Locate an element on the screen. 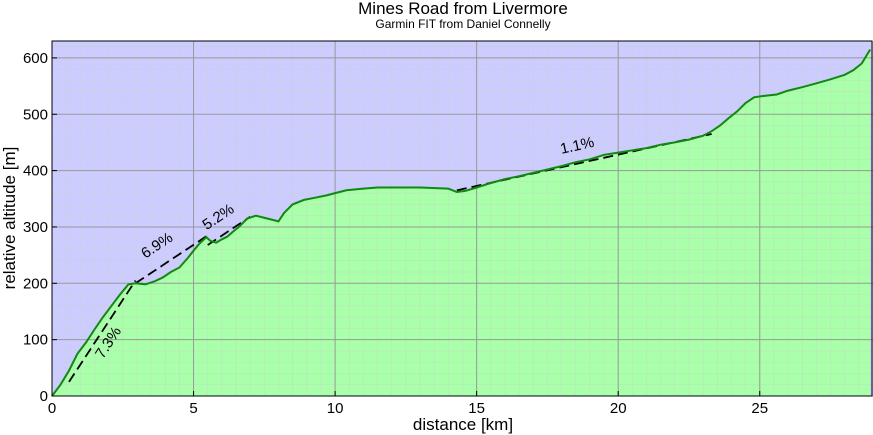 The width and height of the screenshot is (873, 435). y-axis-label: relative altitude [m] is located at coordinates (9, 218).